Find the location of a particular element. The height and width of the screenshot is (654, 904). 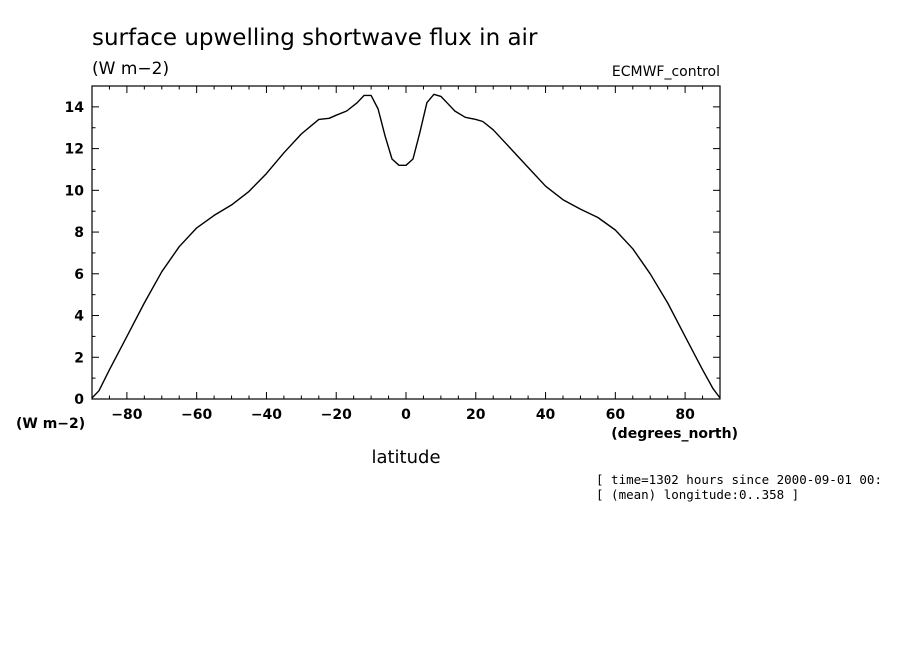

chart-title: surface upwelling shortwave flux in air is located at coordinates (315, 38).